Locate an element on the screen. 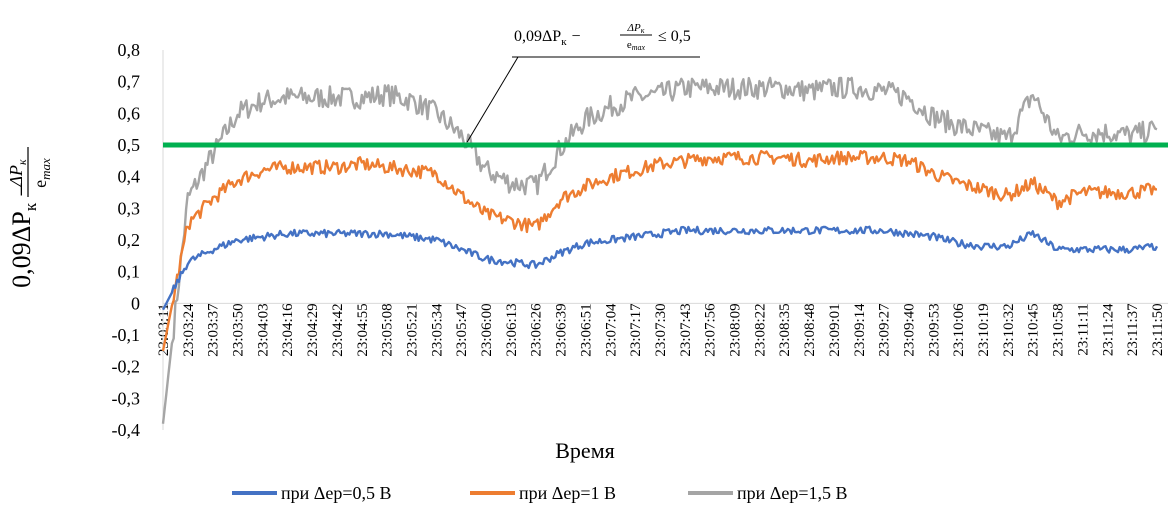 The width and height of the screenshot is (1173, 509). x-tick-label: 23:04:03 is located at coordinates (263, 329).